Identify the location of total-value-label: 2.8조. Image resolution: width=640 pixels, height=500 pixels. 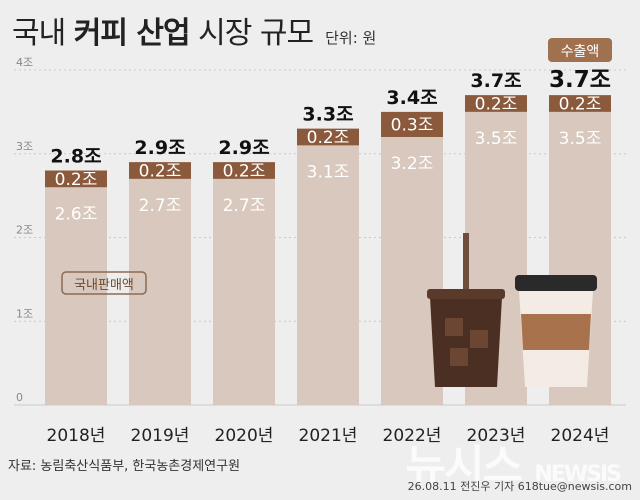
(75, 157).